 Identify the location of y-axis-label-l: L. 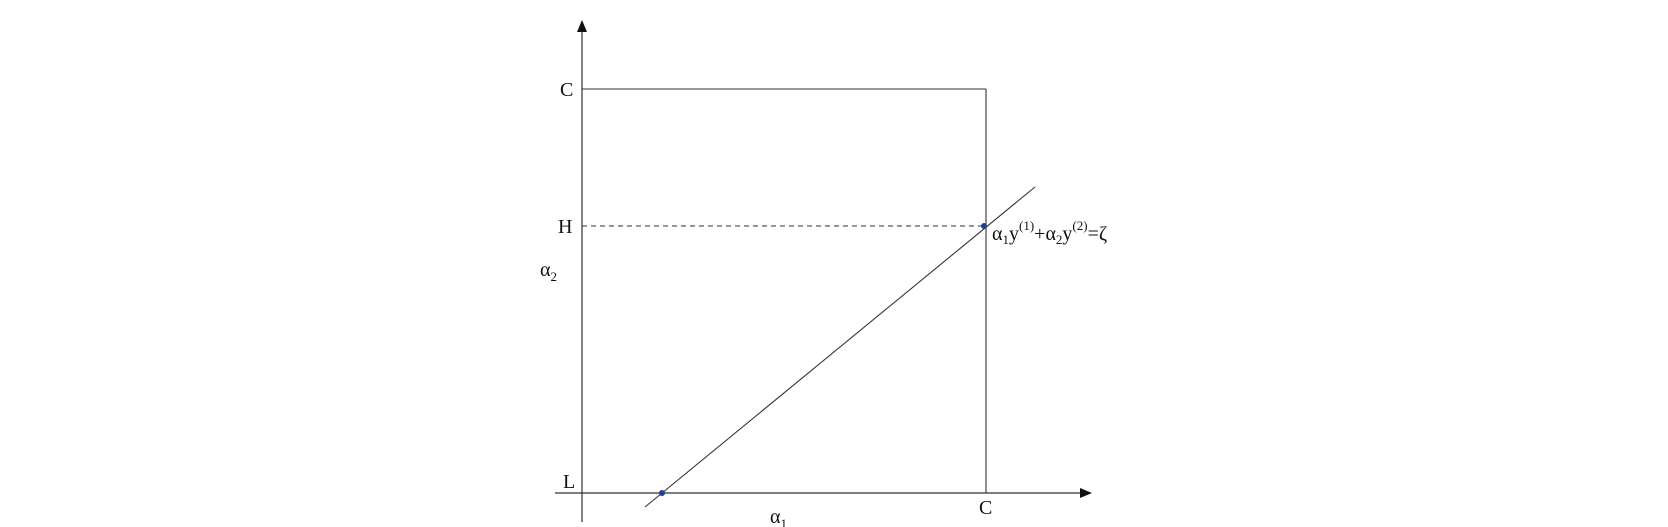
(569, 482).